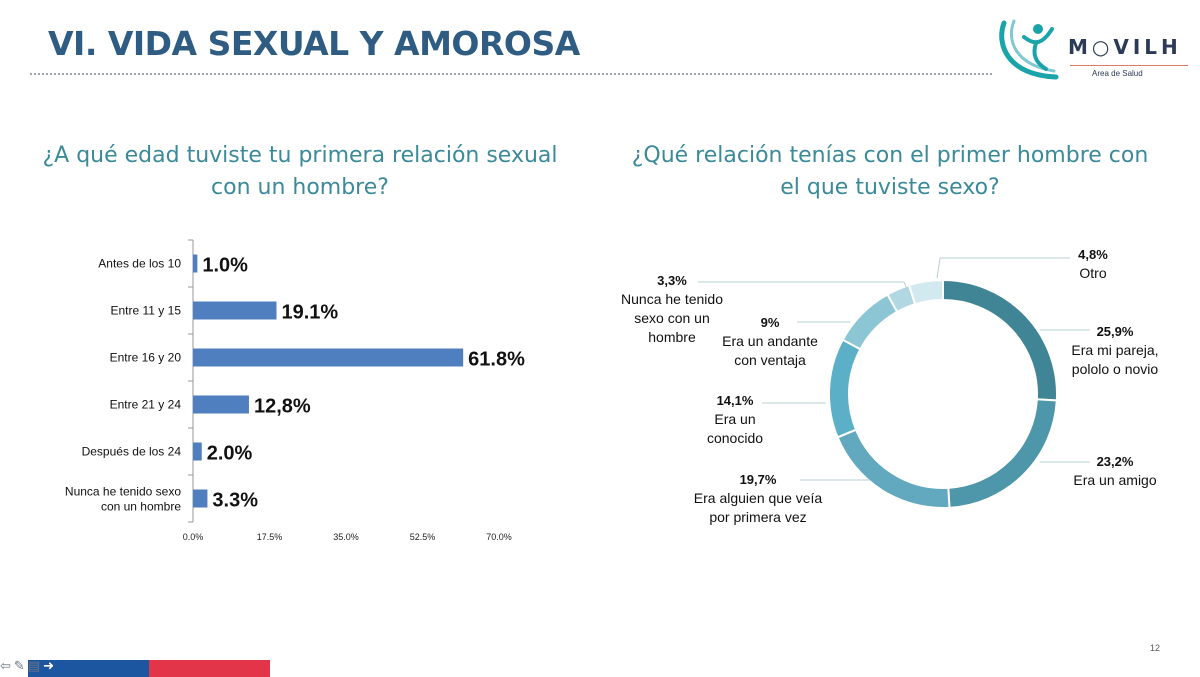  Describe the element at coordinates (770, 360) in the screenshot. I see `slice-category-label: con ventaja` at that location.